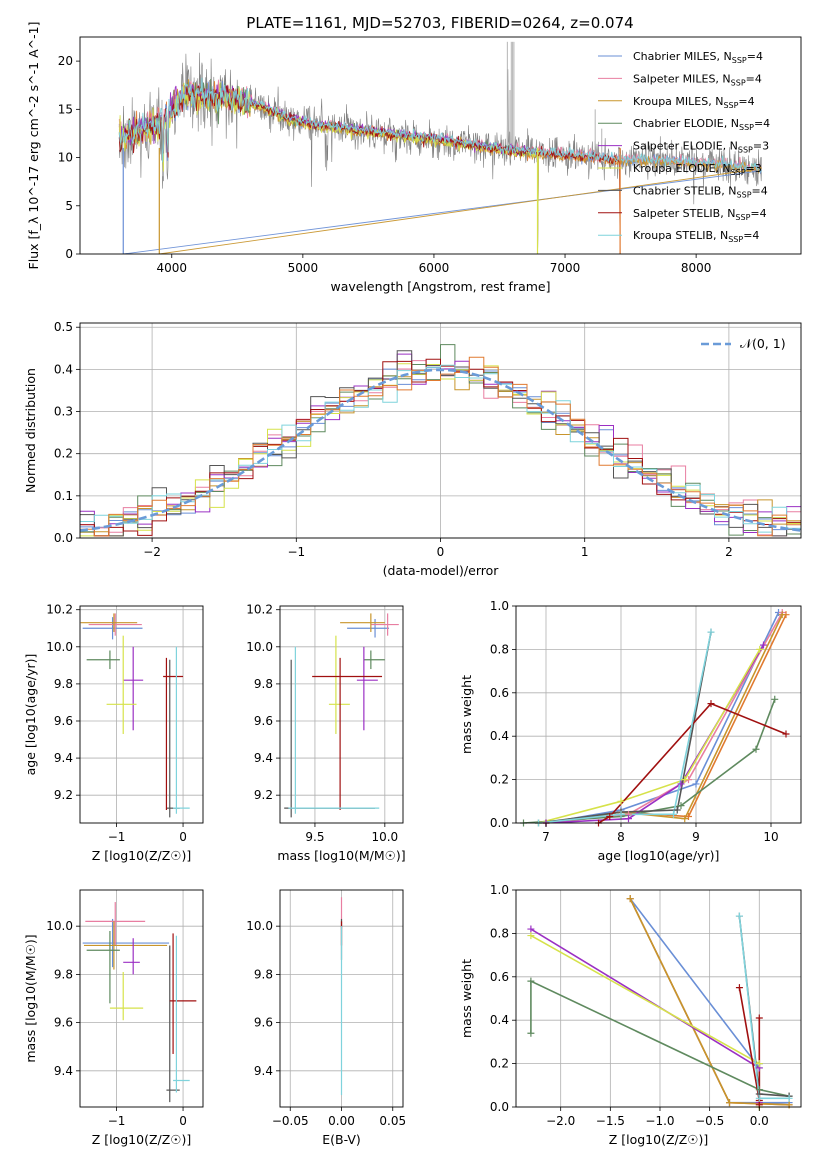 This screenshot has width=819, height=1170. Describe the element at coordinates (694, 102) in the screenshot. I see `legend-entry: Kroupa MILES, NSSP=4` at that location.